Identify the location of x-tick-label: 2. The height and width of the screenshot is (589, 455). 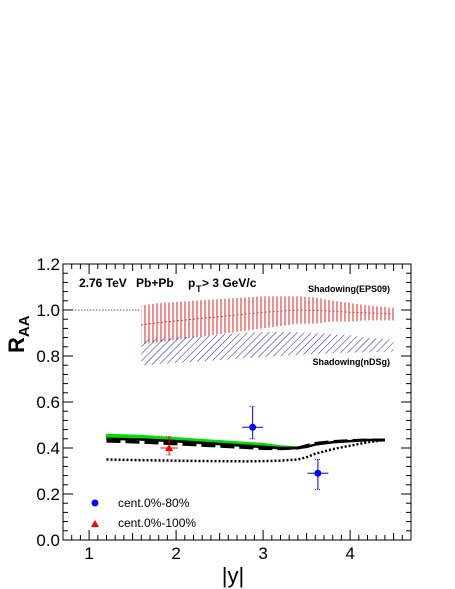
(175, 553).